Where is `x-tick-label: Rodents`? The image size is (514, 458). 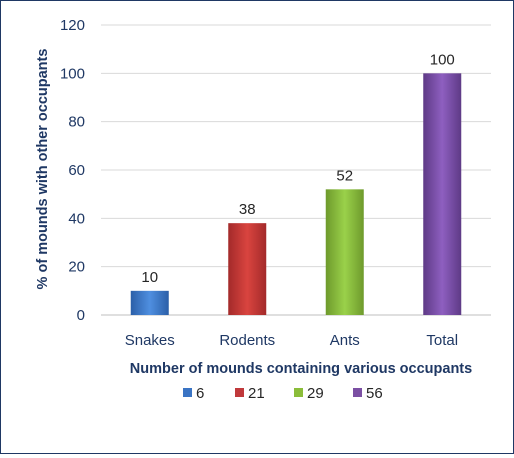 x-tick-label: Rodents is located at coordinates (247, 340).